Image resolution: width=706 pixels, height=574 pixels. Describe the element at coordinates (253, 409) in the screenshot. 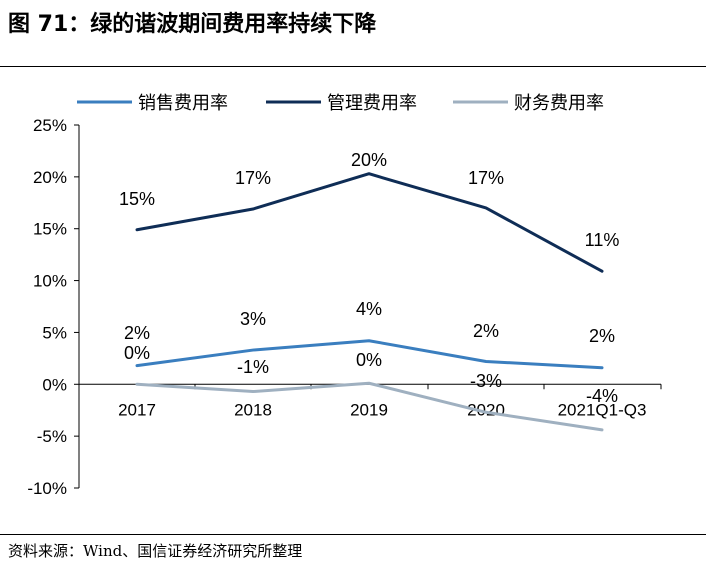

I see `x-tick-label: 2018` at that location.